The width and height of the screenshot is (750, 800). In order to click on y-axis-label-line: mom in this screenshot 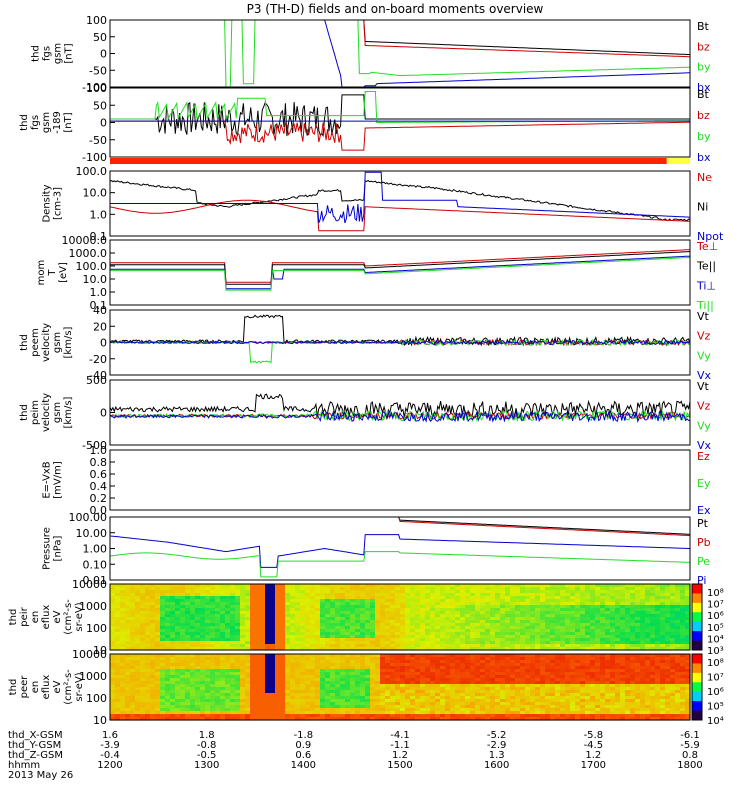, I will do `click(41, 273)`.